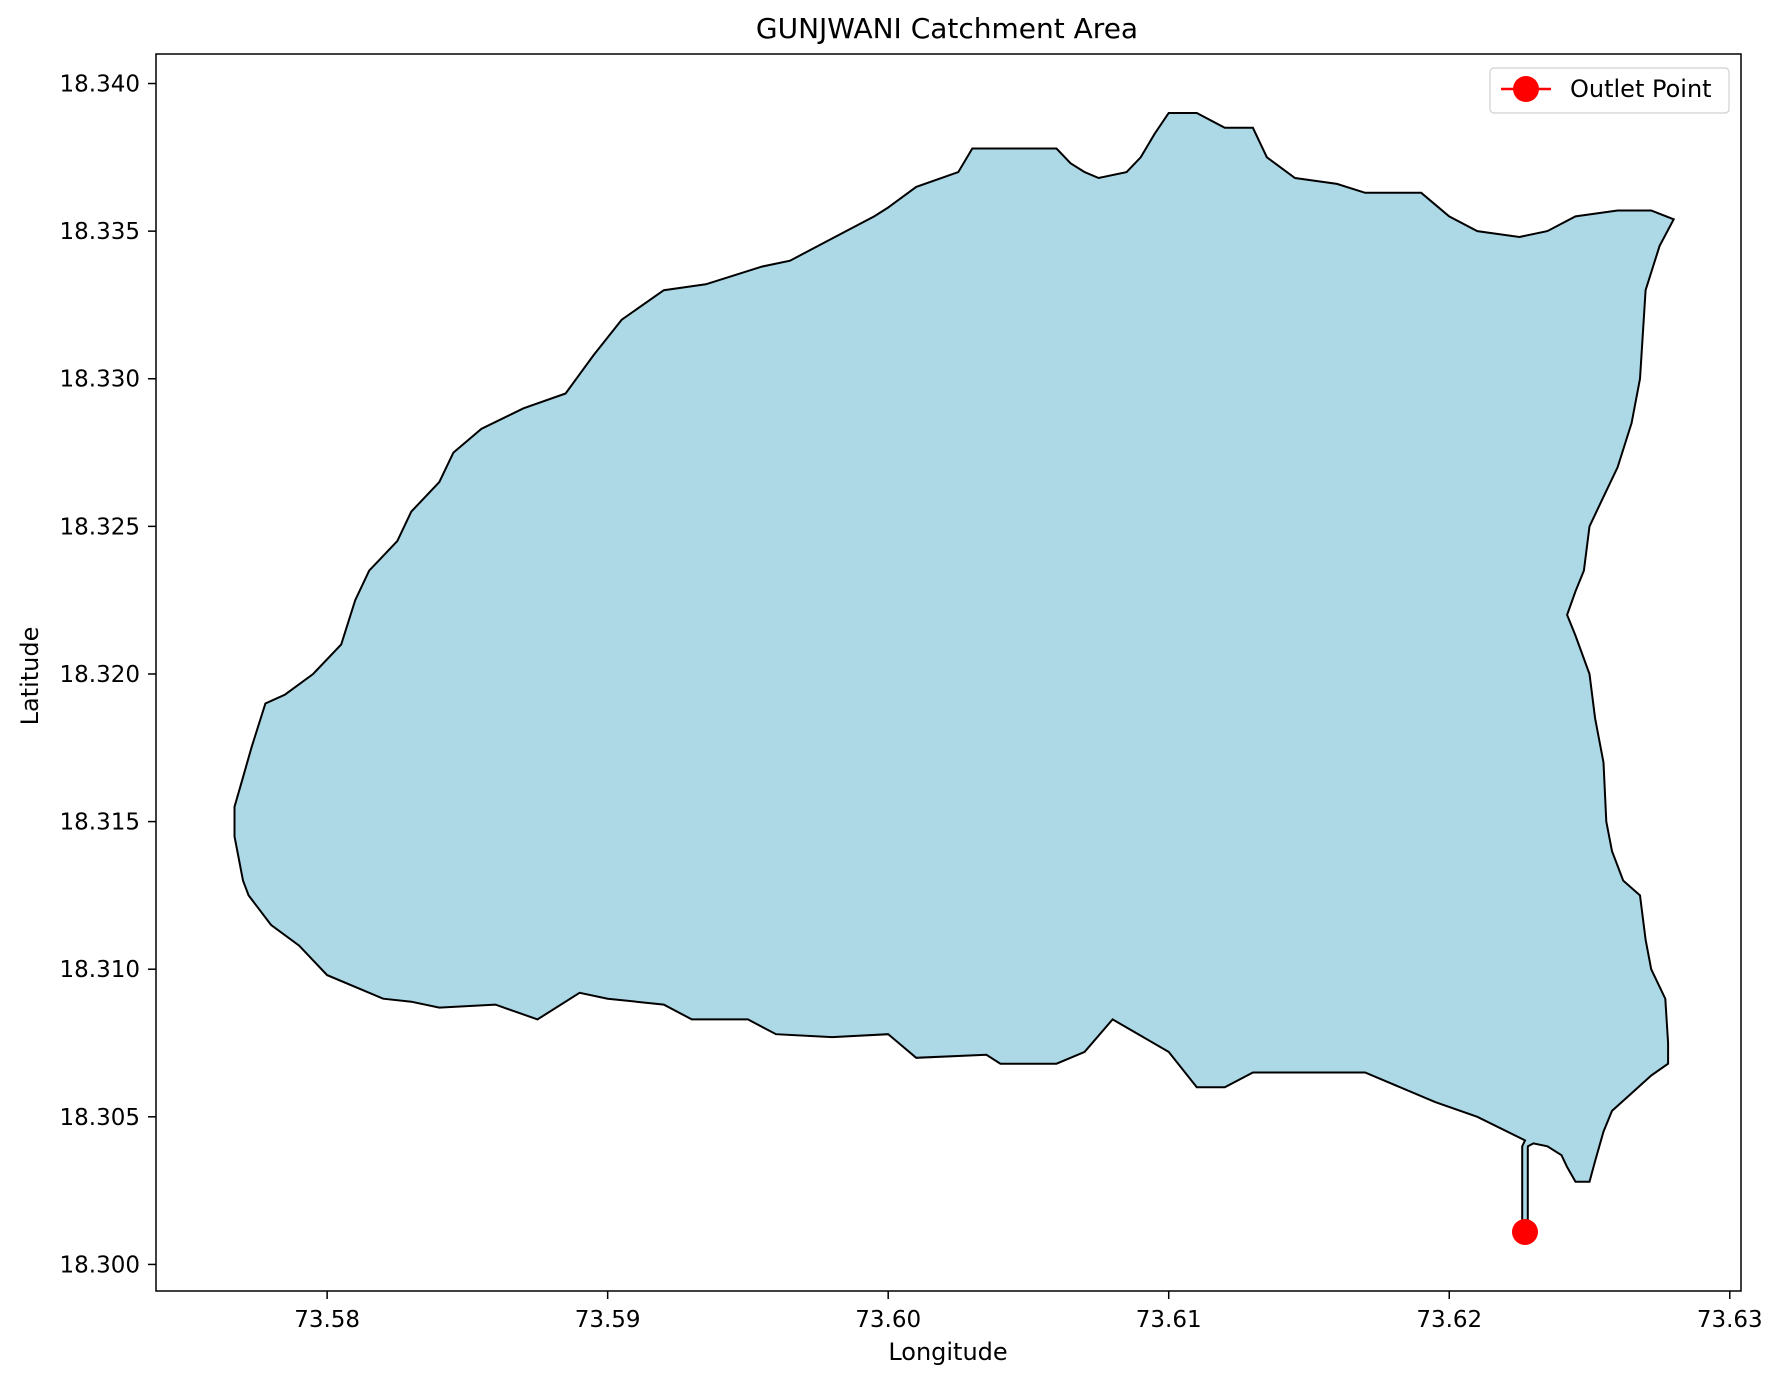 Image resolution: width=1779 pixels, height=1383 pixels. Describe the element at coordinates (100, 380) in the screenshot. I see `y-tick-label: 18.330` at that location.